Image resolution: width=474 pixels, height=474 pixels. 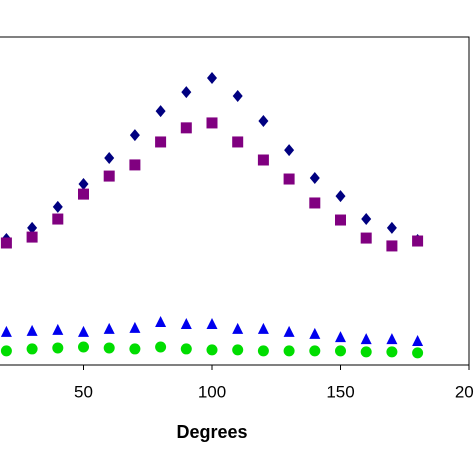 I want to click on x-axis-label: Degrees, so click(x=211, y=432).